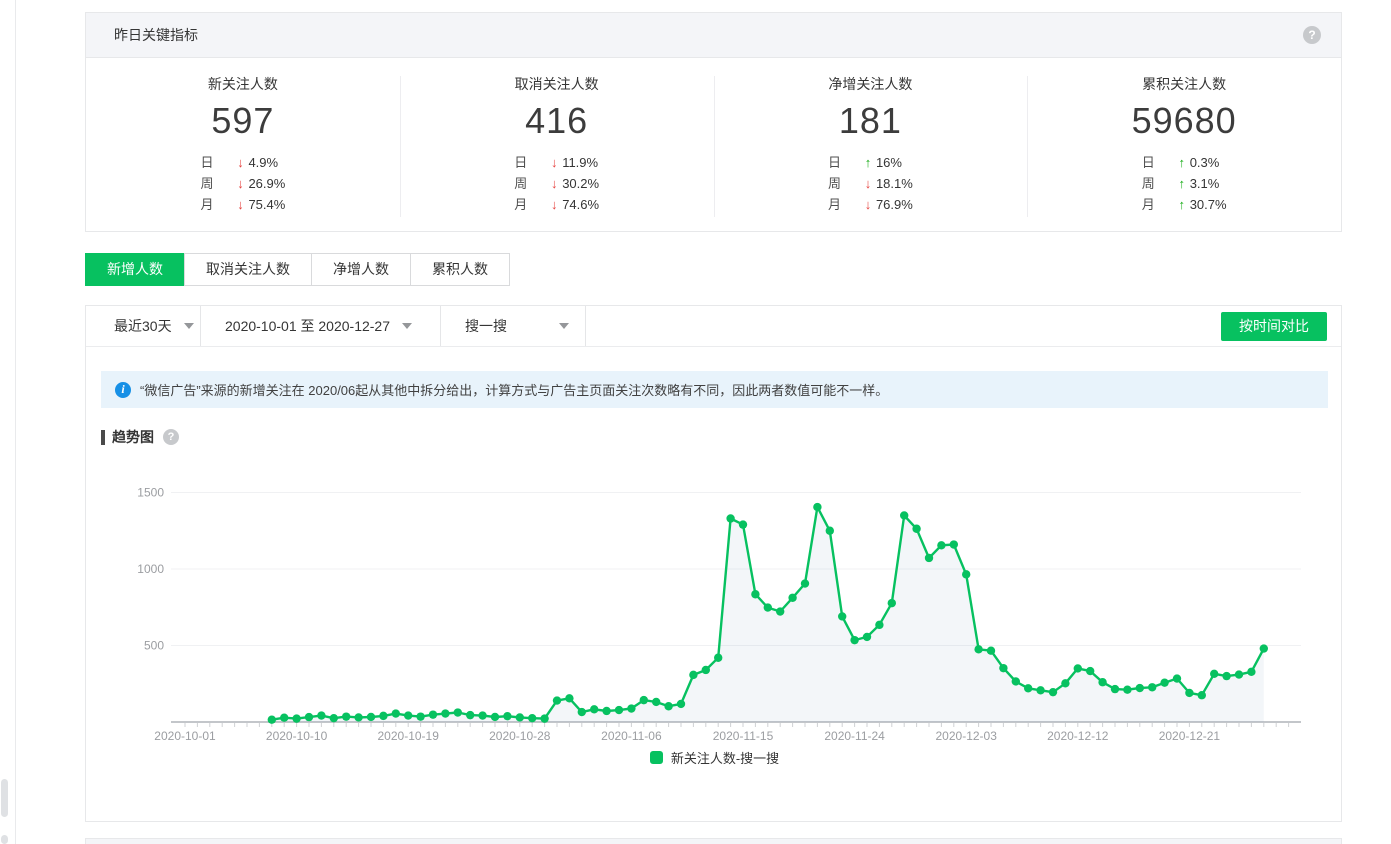  What do you see at coordinates (1204, 162) in the screenshot?
I see `change-percent: 0.3%` at bounding box center [1204, 162].